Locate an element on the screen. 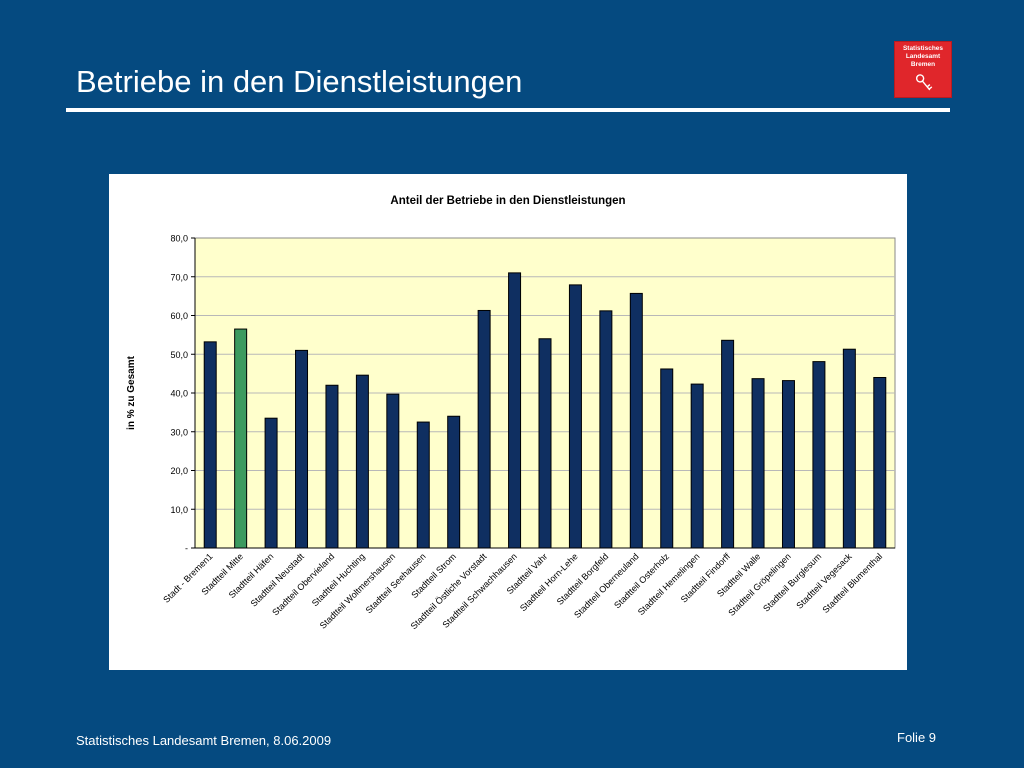 The width and height of the screenshot is (1024, 768). y-tick-label: - is located at coordinates (186, 549).